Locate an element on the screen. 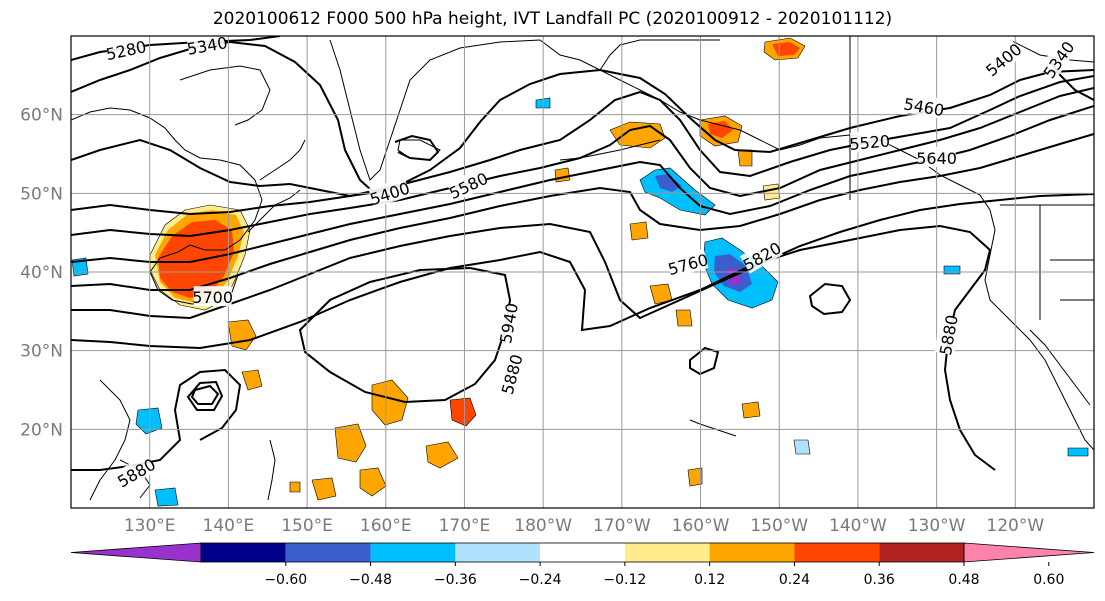 The image size is (1105, 601). colorbar-tick-label: −0.36 is located at coordinates (455, 580).